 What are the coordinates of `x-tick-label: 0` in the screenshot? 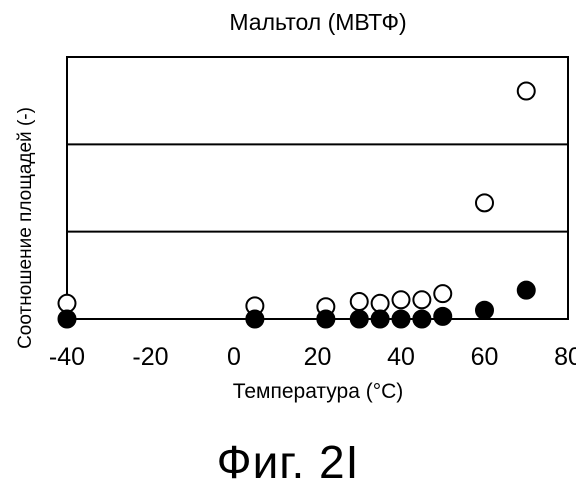 It's located at (234, 357).